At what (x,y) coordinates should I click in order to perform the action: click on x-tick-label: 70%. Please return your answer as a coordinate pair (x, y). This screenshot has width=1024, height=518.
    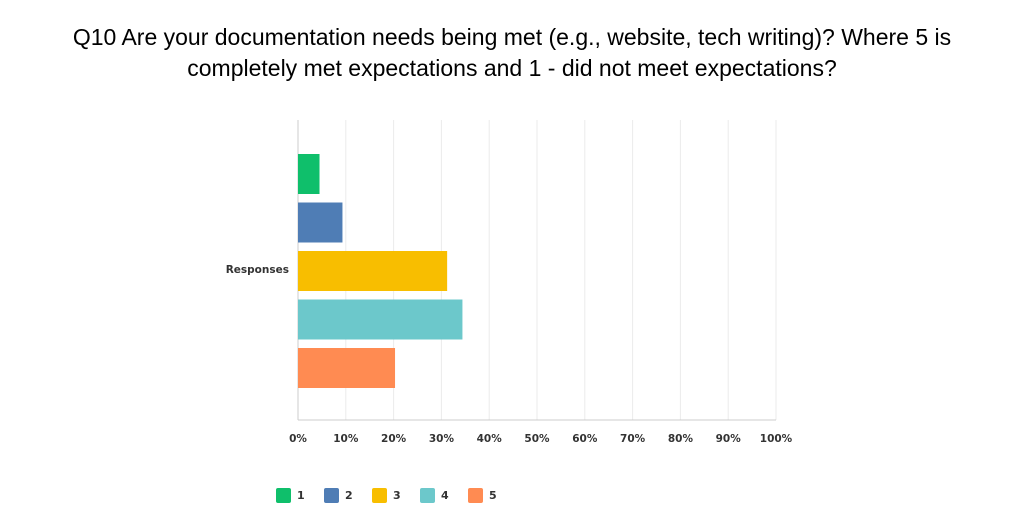
    Looking at the image, I should click on (633, 439).